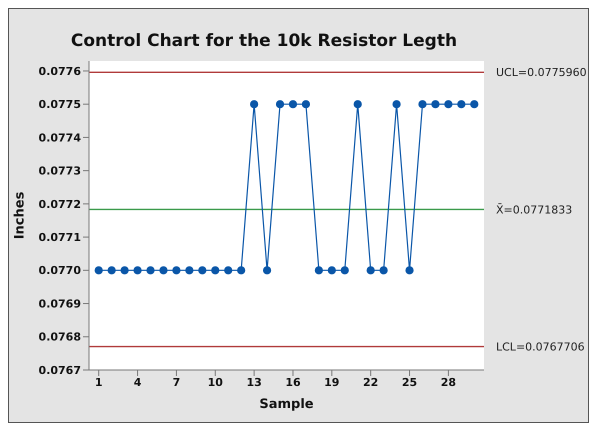 The height and width of the screenshot is (431, 597). What do you see at coordinates (410, 382) in the screenshot?
I see `x-tick-label: 25` at bounding box center [410, 382].